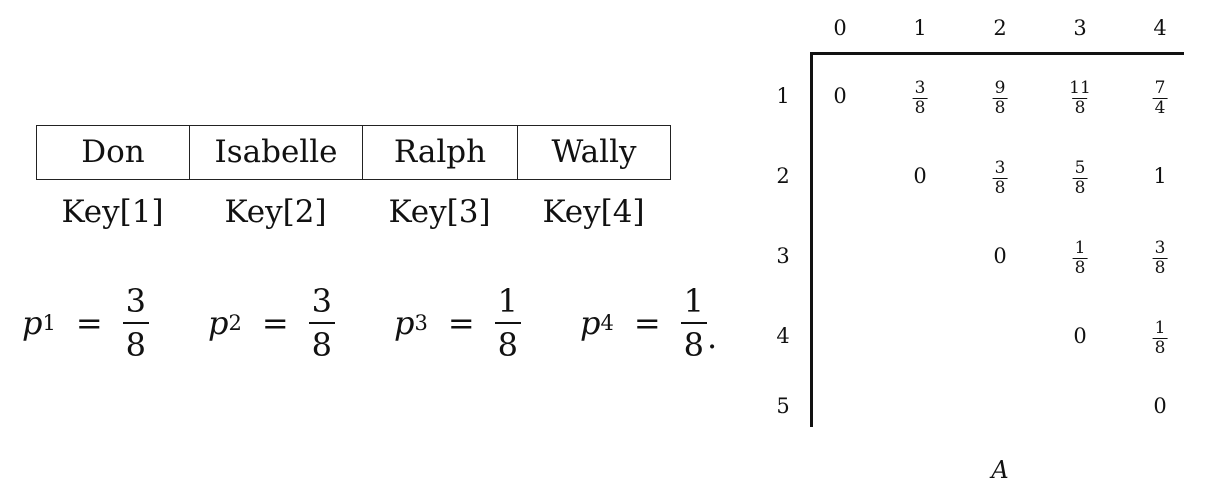  I want to click on matrix-cell-fraction: 11 8, so click(1080, 98).